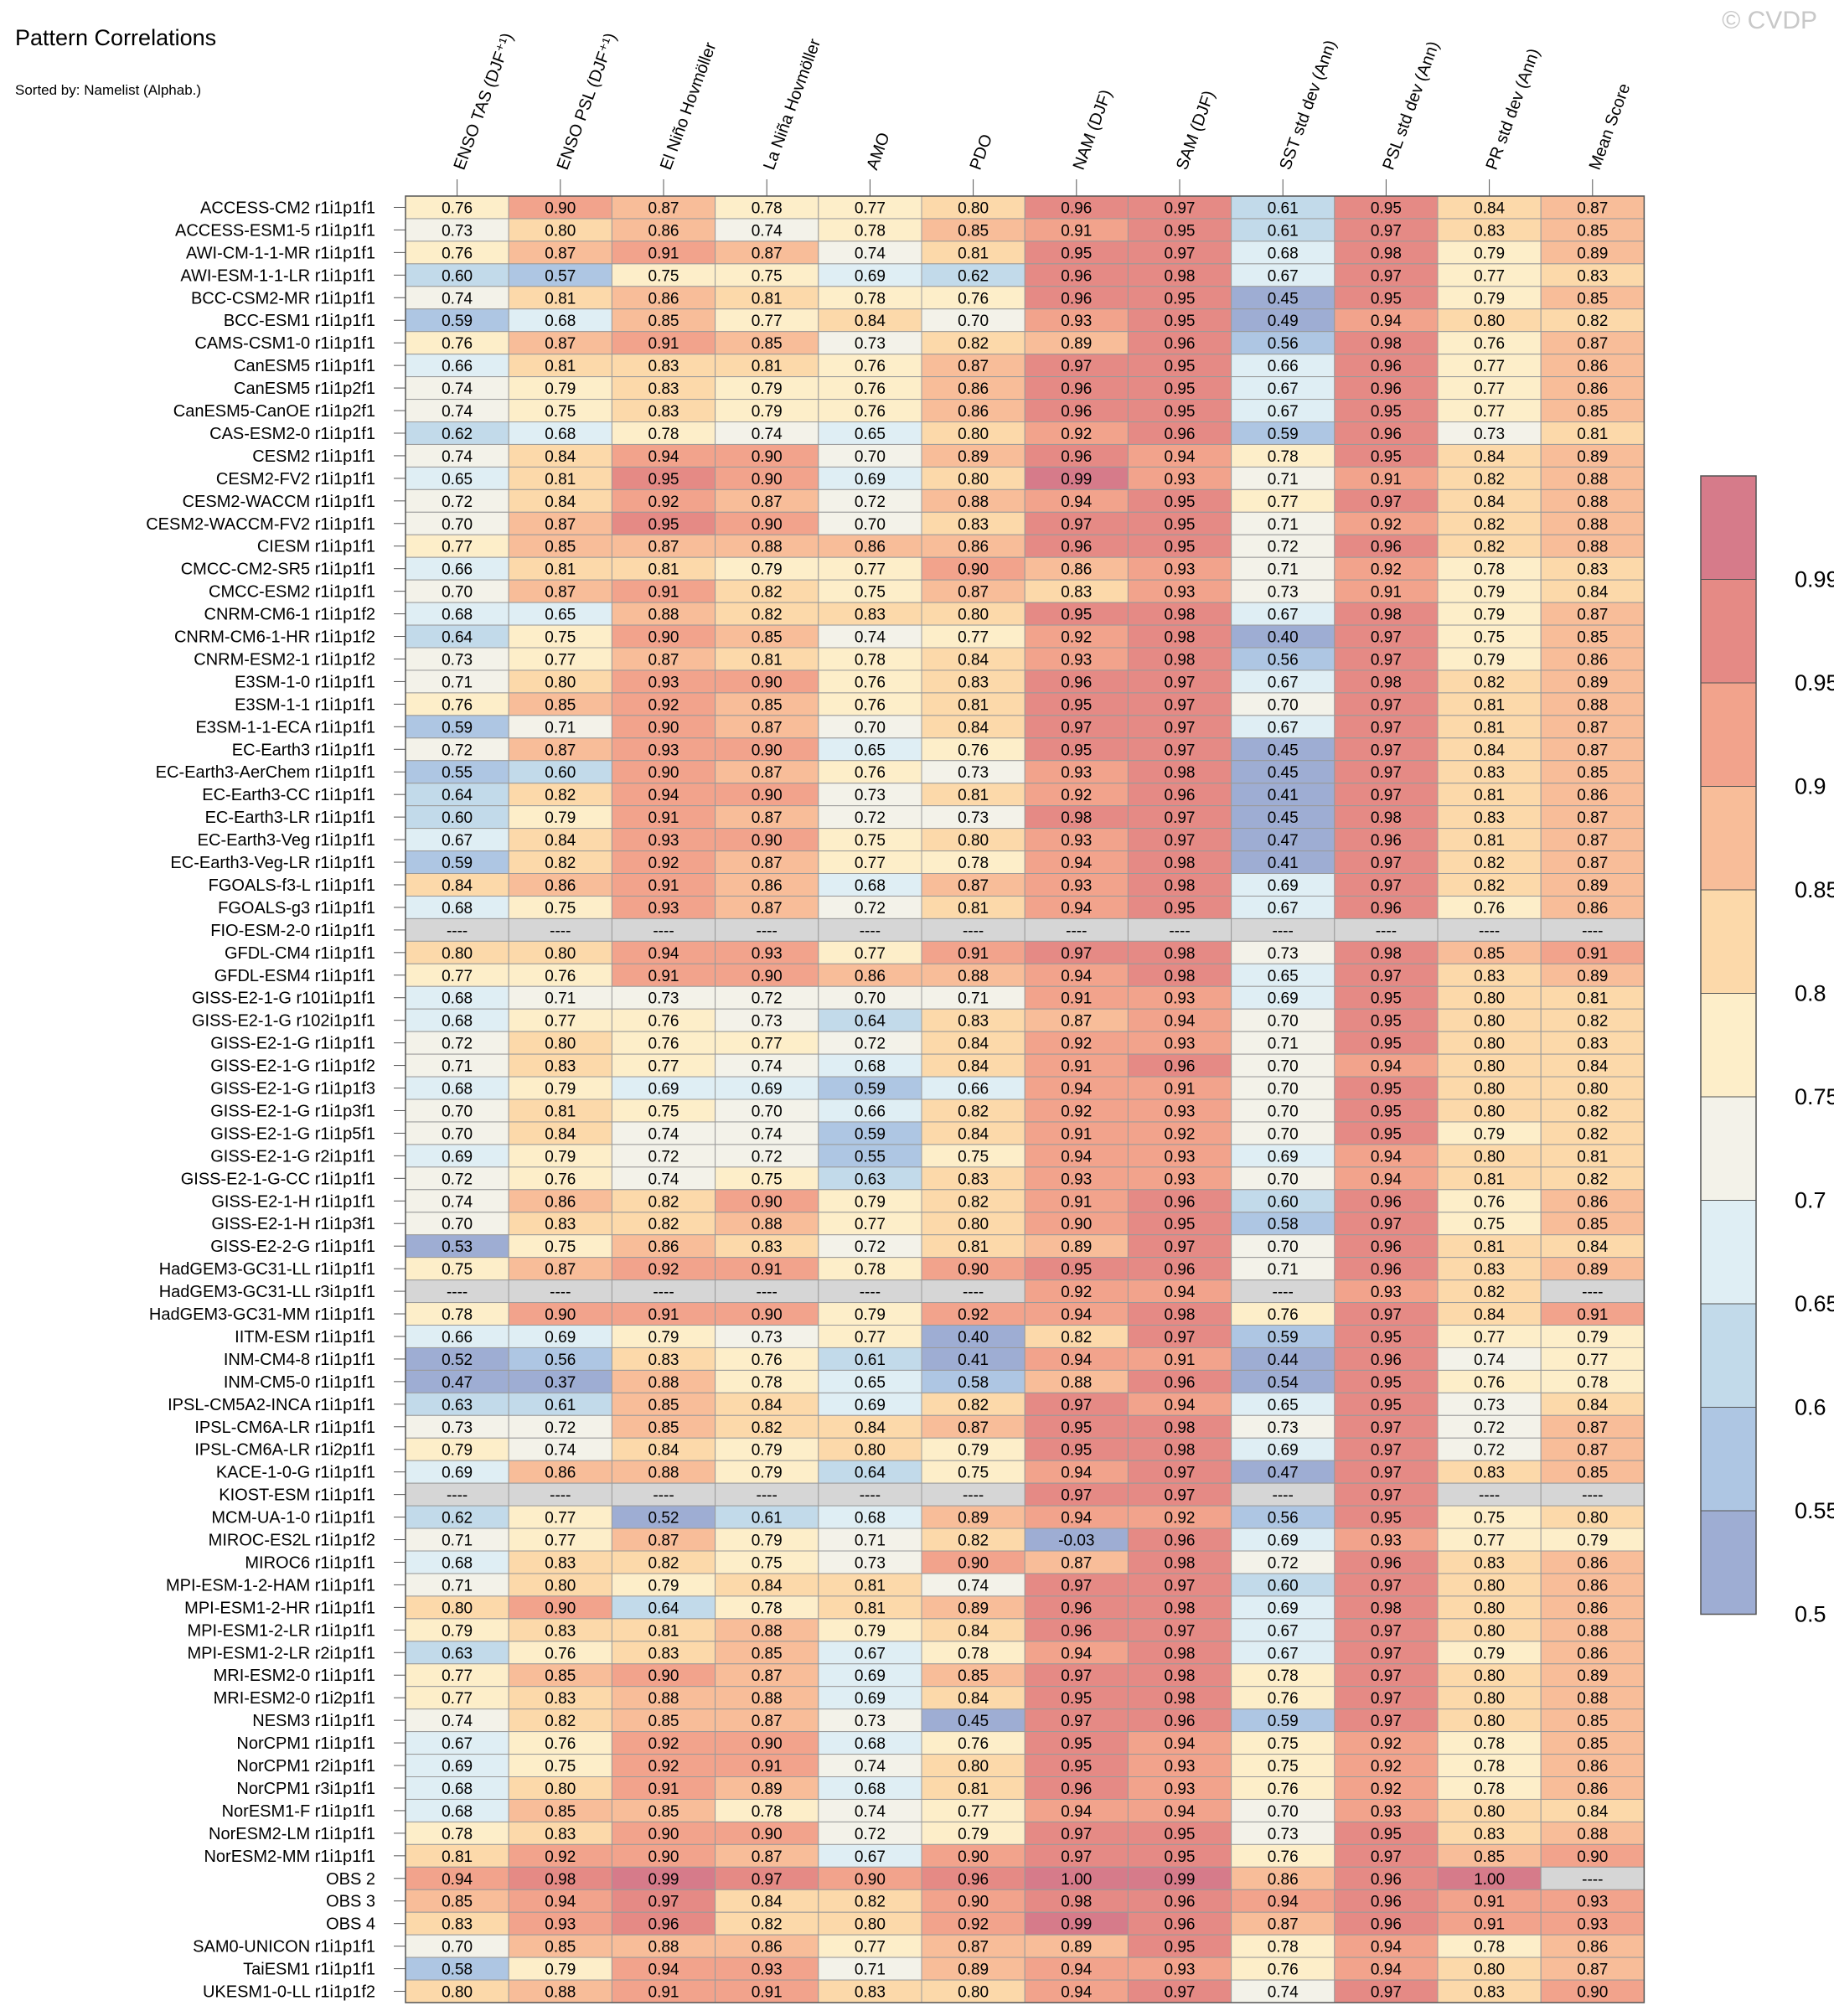  I want to click on cell-value: 0.76, so click(870, 366).